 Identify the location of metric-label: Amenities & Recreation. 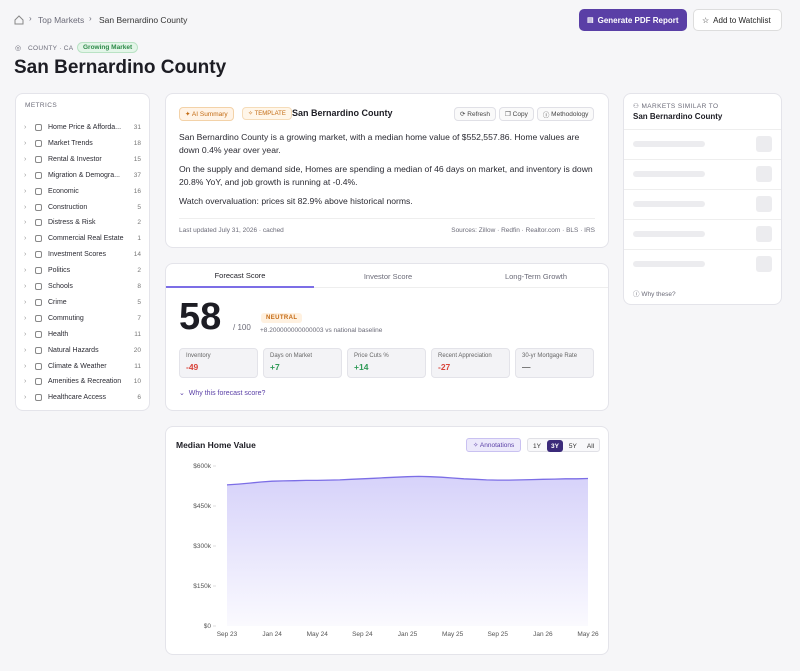
(85, 382).